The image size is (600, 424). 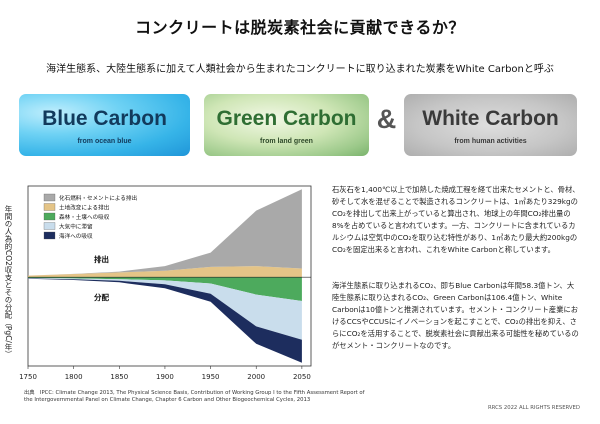 I want to click on x-tick-label: 1950, so click(x=211, y=377).